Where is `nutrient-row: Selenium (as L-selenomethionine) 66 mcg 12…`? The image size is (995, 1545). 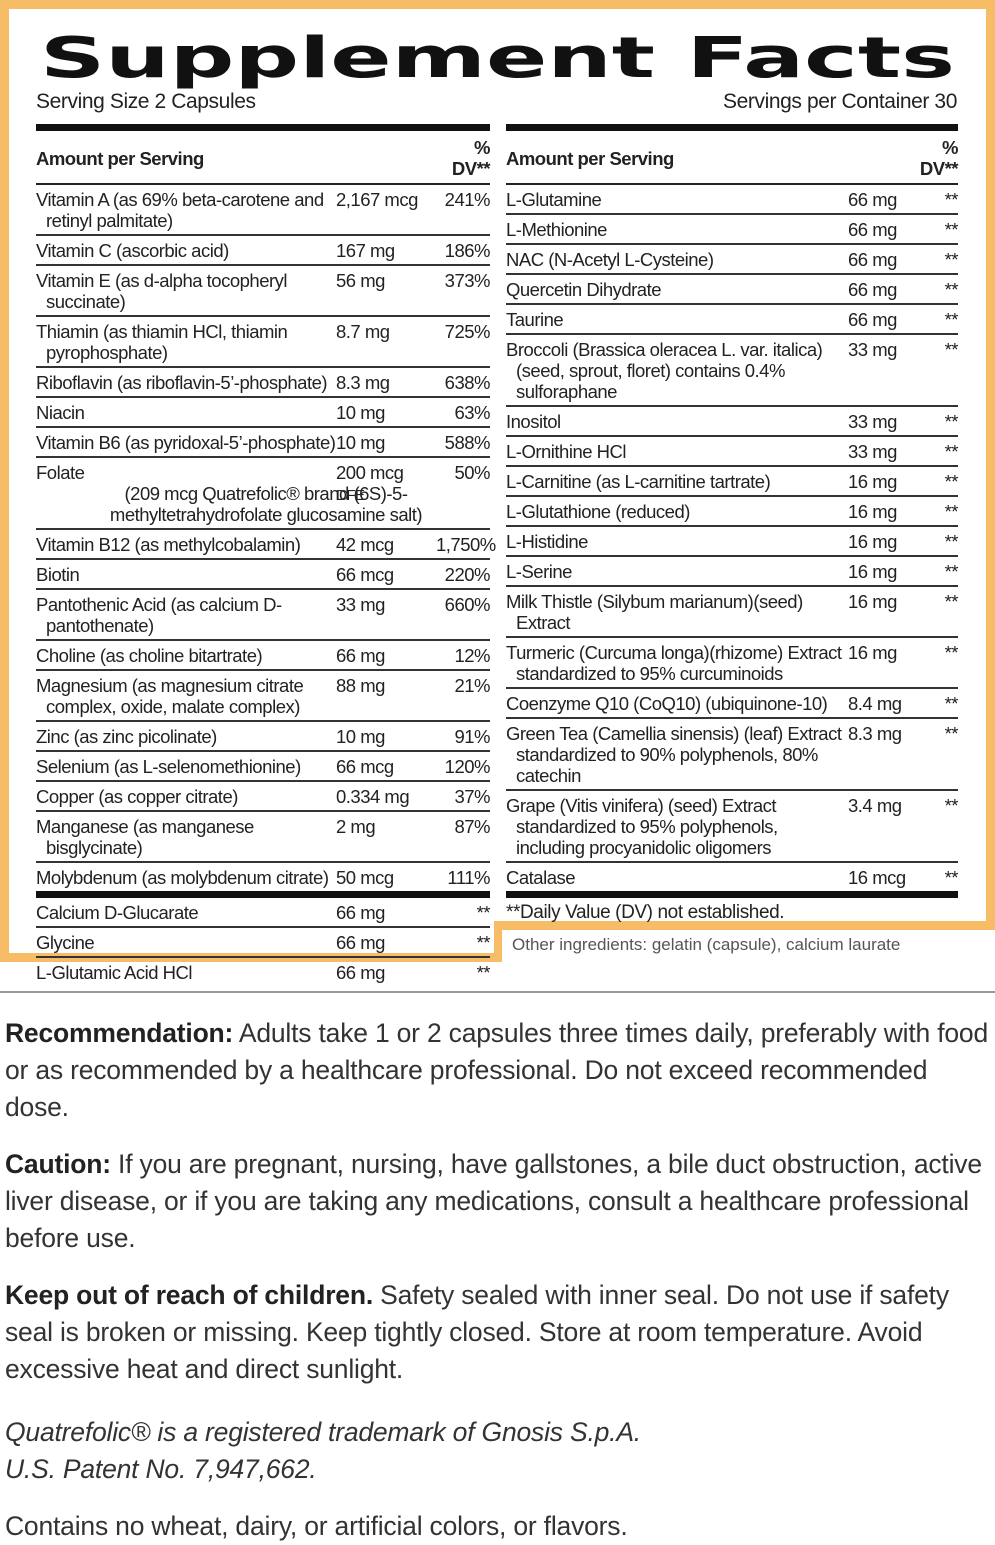
nutrient-row: Selenium (as L-selenomethionine) 66 mcg 12… is located at coordinates (263, 766).